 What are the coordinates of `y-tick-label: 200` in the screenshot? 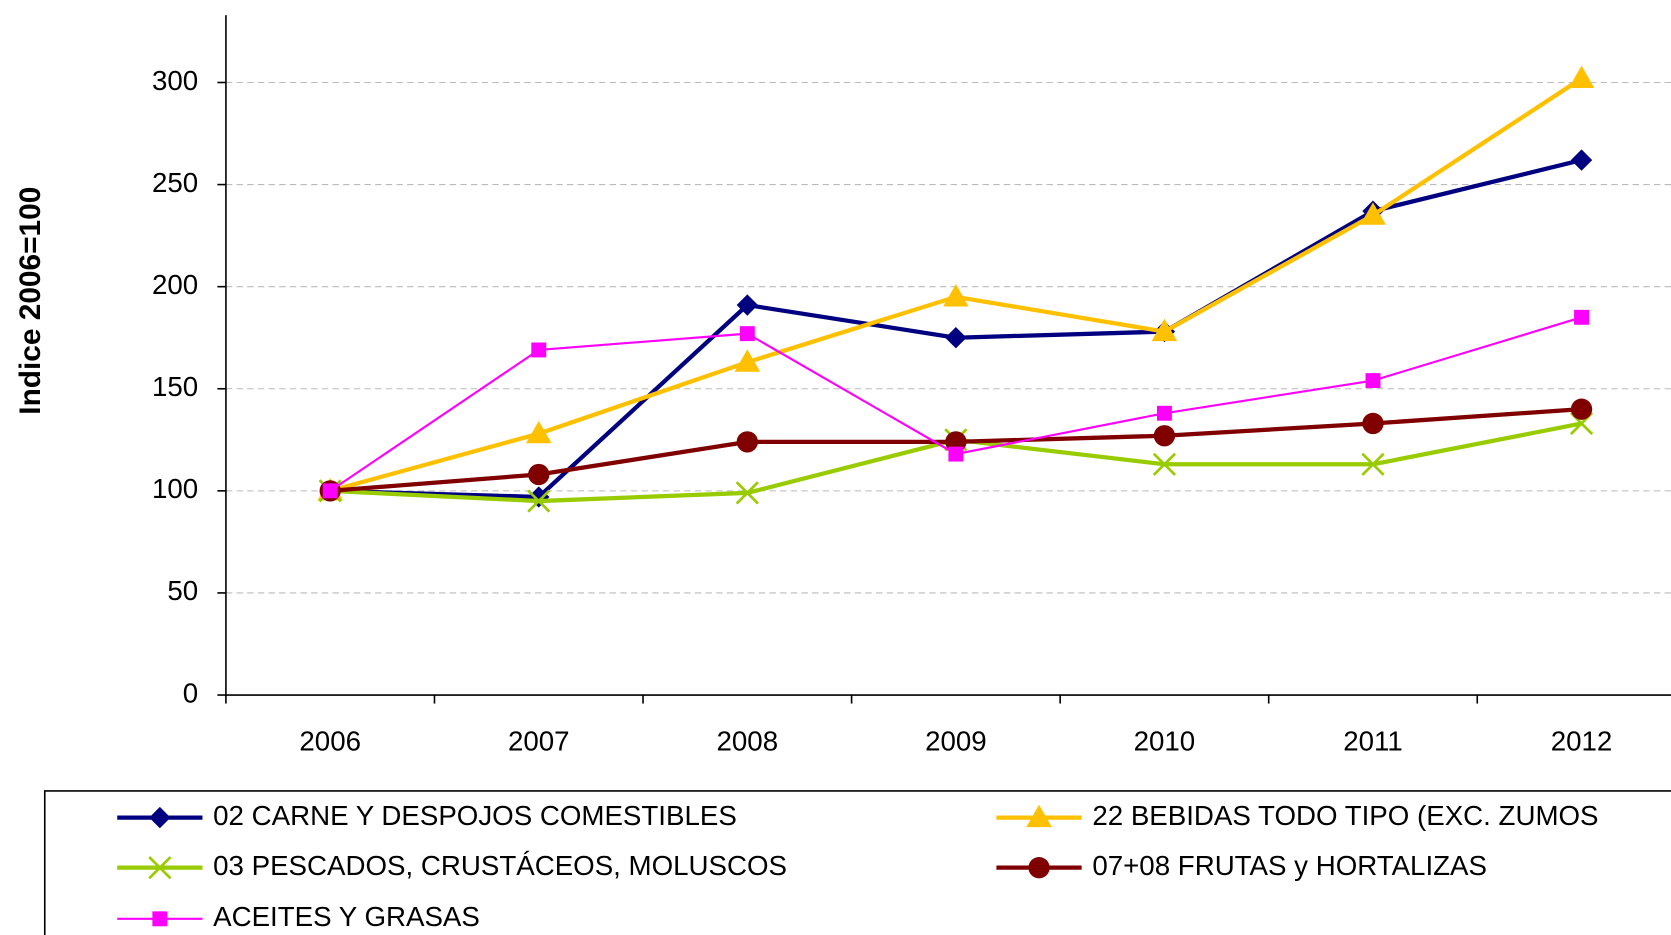 It's located at (175, 284).